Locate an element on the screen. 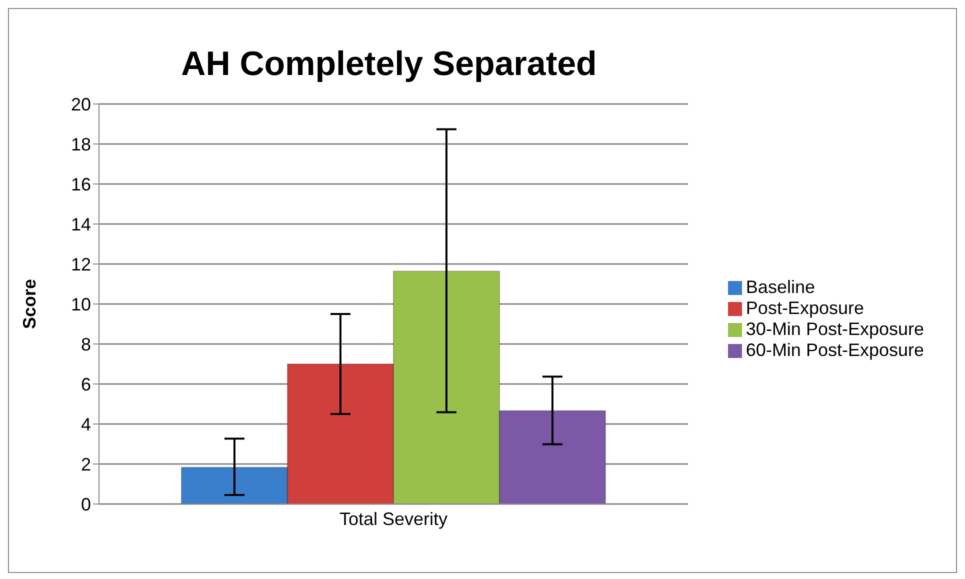 This screenshot has width=965, height=579. x-tick-label: Total Severity is located at coordinates (393, 518).